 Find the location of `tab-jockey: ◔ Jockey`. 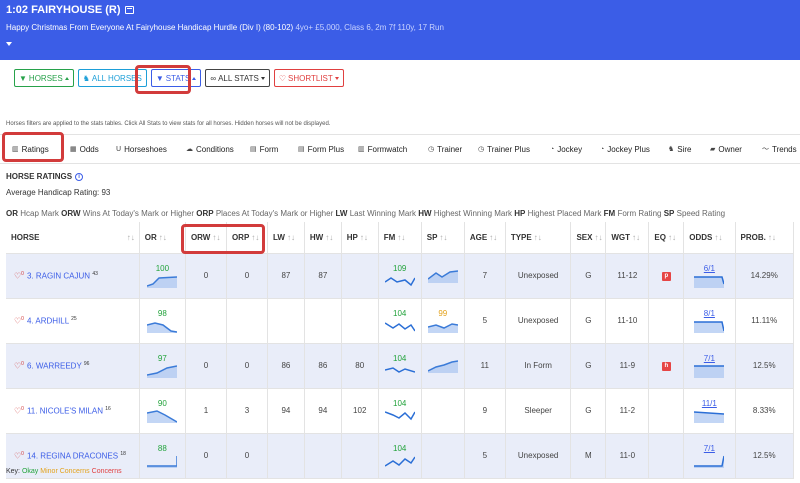

tab-jockey: ◔ Jockey is located at coordinates (566, 149).